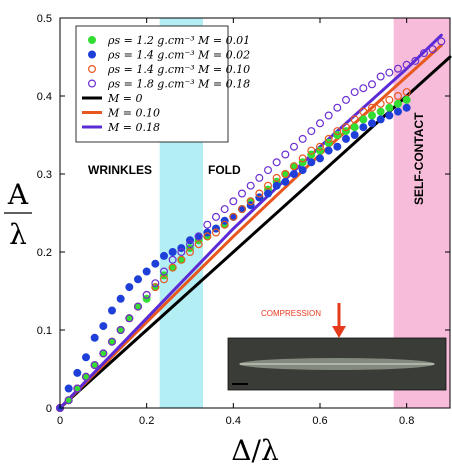 The height and width of the screenshot is (472, 452). What do you see at coordinates (178, 69) in the screenshot?
I see `legend-label: ρs = 1.4 g.cm⁻³ M = 0.10` at bounding box center [178, 69].